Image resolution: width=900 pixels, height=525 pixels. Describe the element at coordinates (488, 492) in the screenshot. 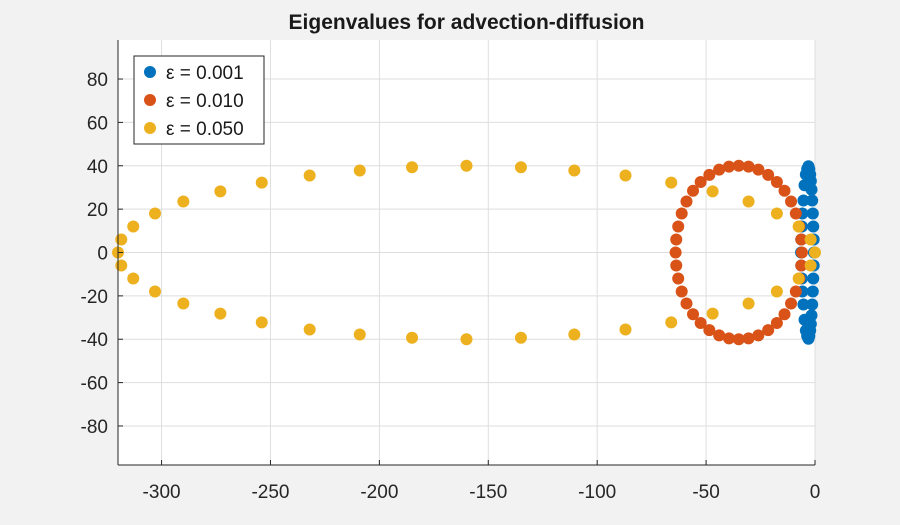

I see `x-tick-label: -150` at that location.